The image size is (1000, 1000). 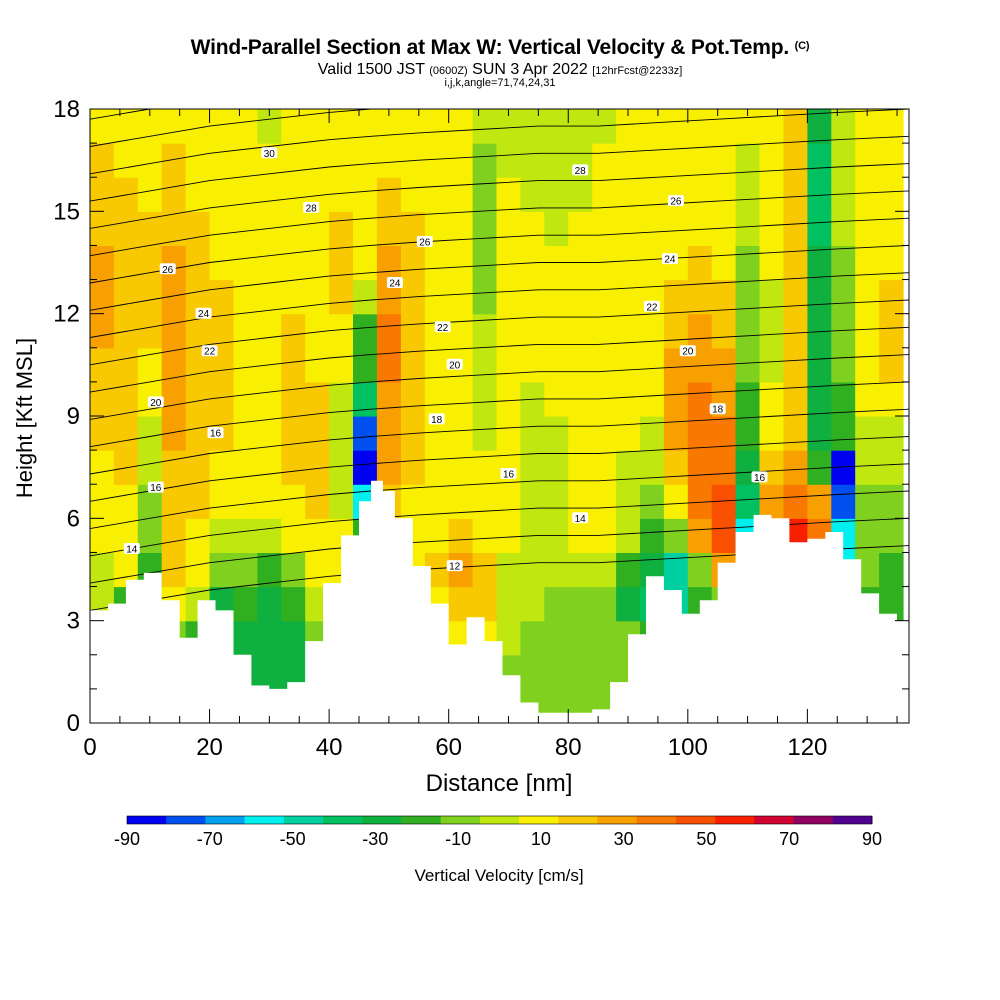 What do you see at coordinates (624, 839) in the screenshot?
I see `colorbar-tick-label: 30` at bounding box center [624, 839].